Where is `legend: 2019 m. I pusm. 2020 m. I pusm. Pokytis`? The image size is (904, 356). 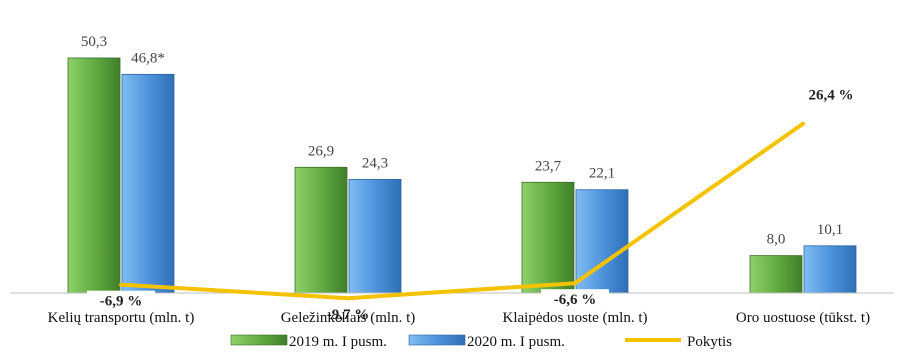
legend: 2019 m. I pusm. 2020 m. I pusm. Pokytis is located at coordinates (481, 342).